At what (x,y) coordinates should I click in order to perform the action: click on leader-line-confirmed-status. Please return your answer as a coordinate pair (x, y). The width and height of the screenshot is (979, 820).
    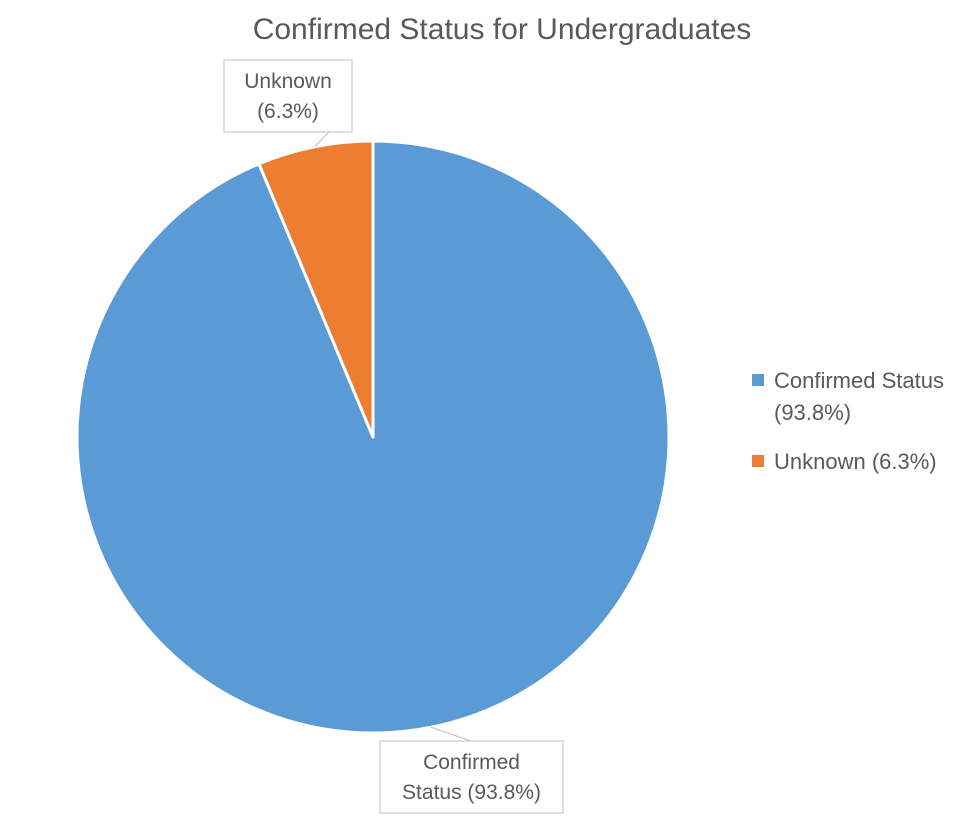
    Looking at the image, I should click on (451, 734).